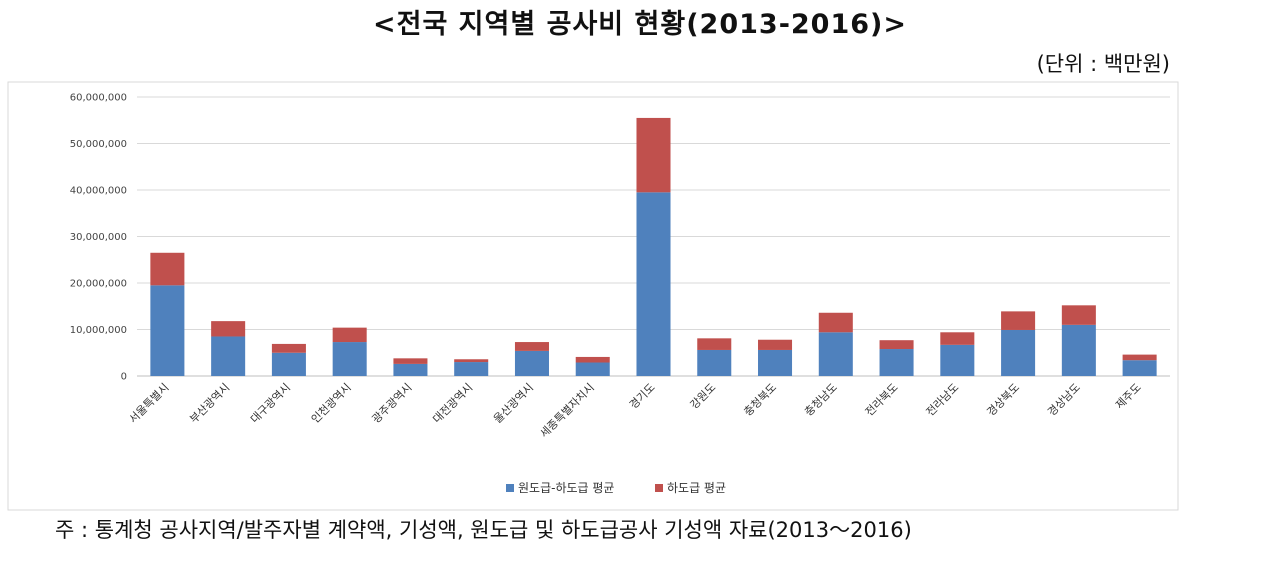  Describe the element at coordinates (98, 284) in the screenshot. I see `y-tick-label: 20,000,000` at that location.